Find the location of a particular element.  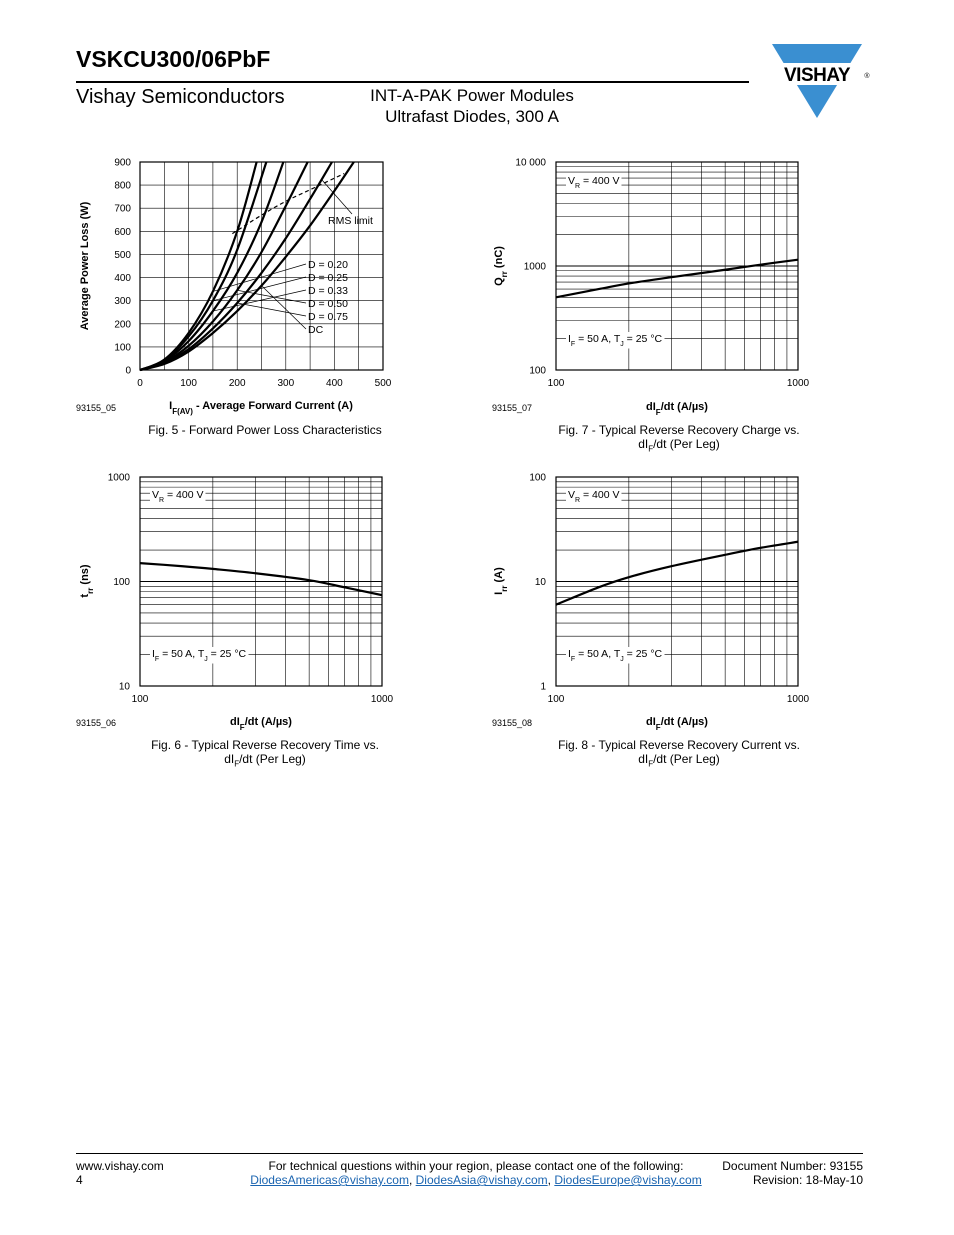

fig8-x-b: /dt (A/µs) is located at coordinates (685, 722).